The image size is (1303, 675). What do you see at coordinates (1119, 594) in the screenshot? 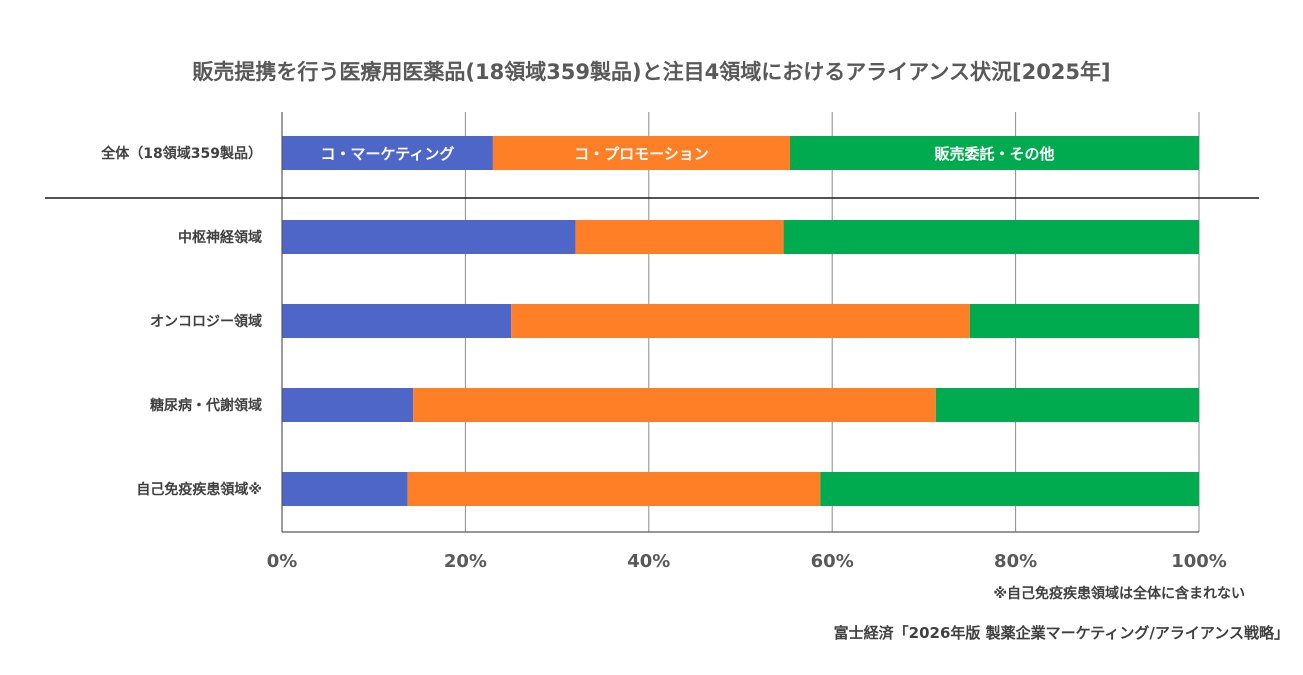
I see `chart-footnote: ※自己免疫疾患領域は全体に含まれない` at bounding box center [1119, 594].